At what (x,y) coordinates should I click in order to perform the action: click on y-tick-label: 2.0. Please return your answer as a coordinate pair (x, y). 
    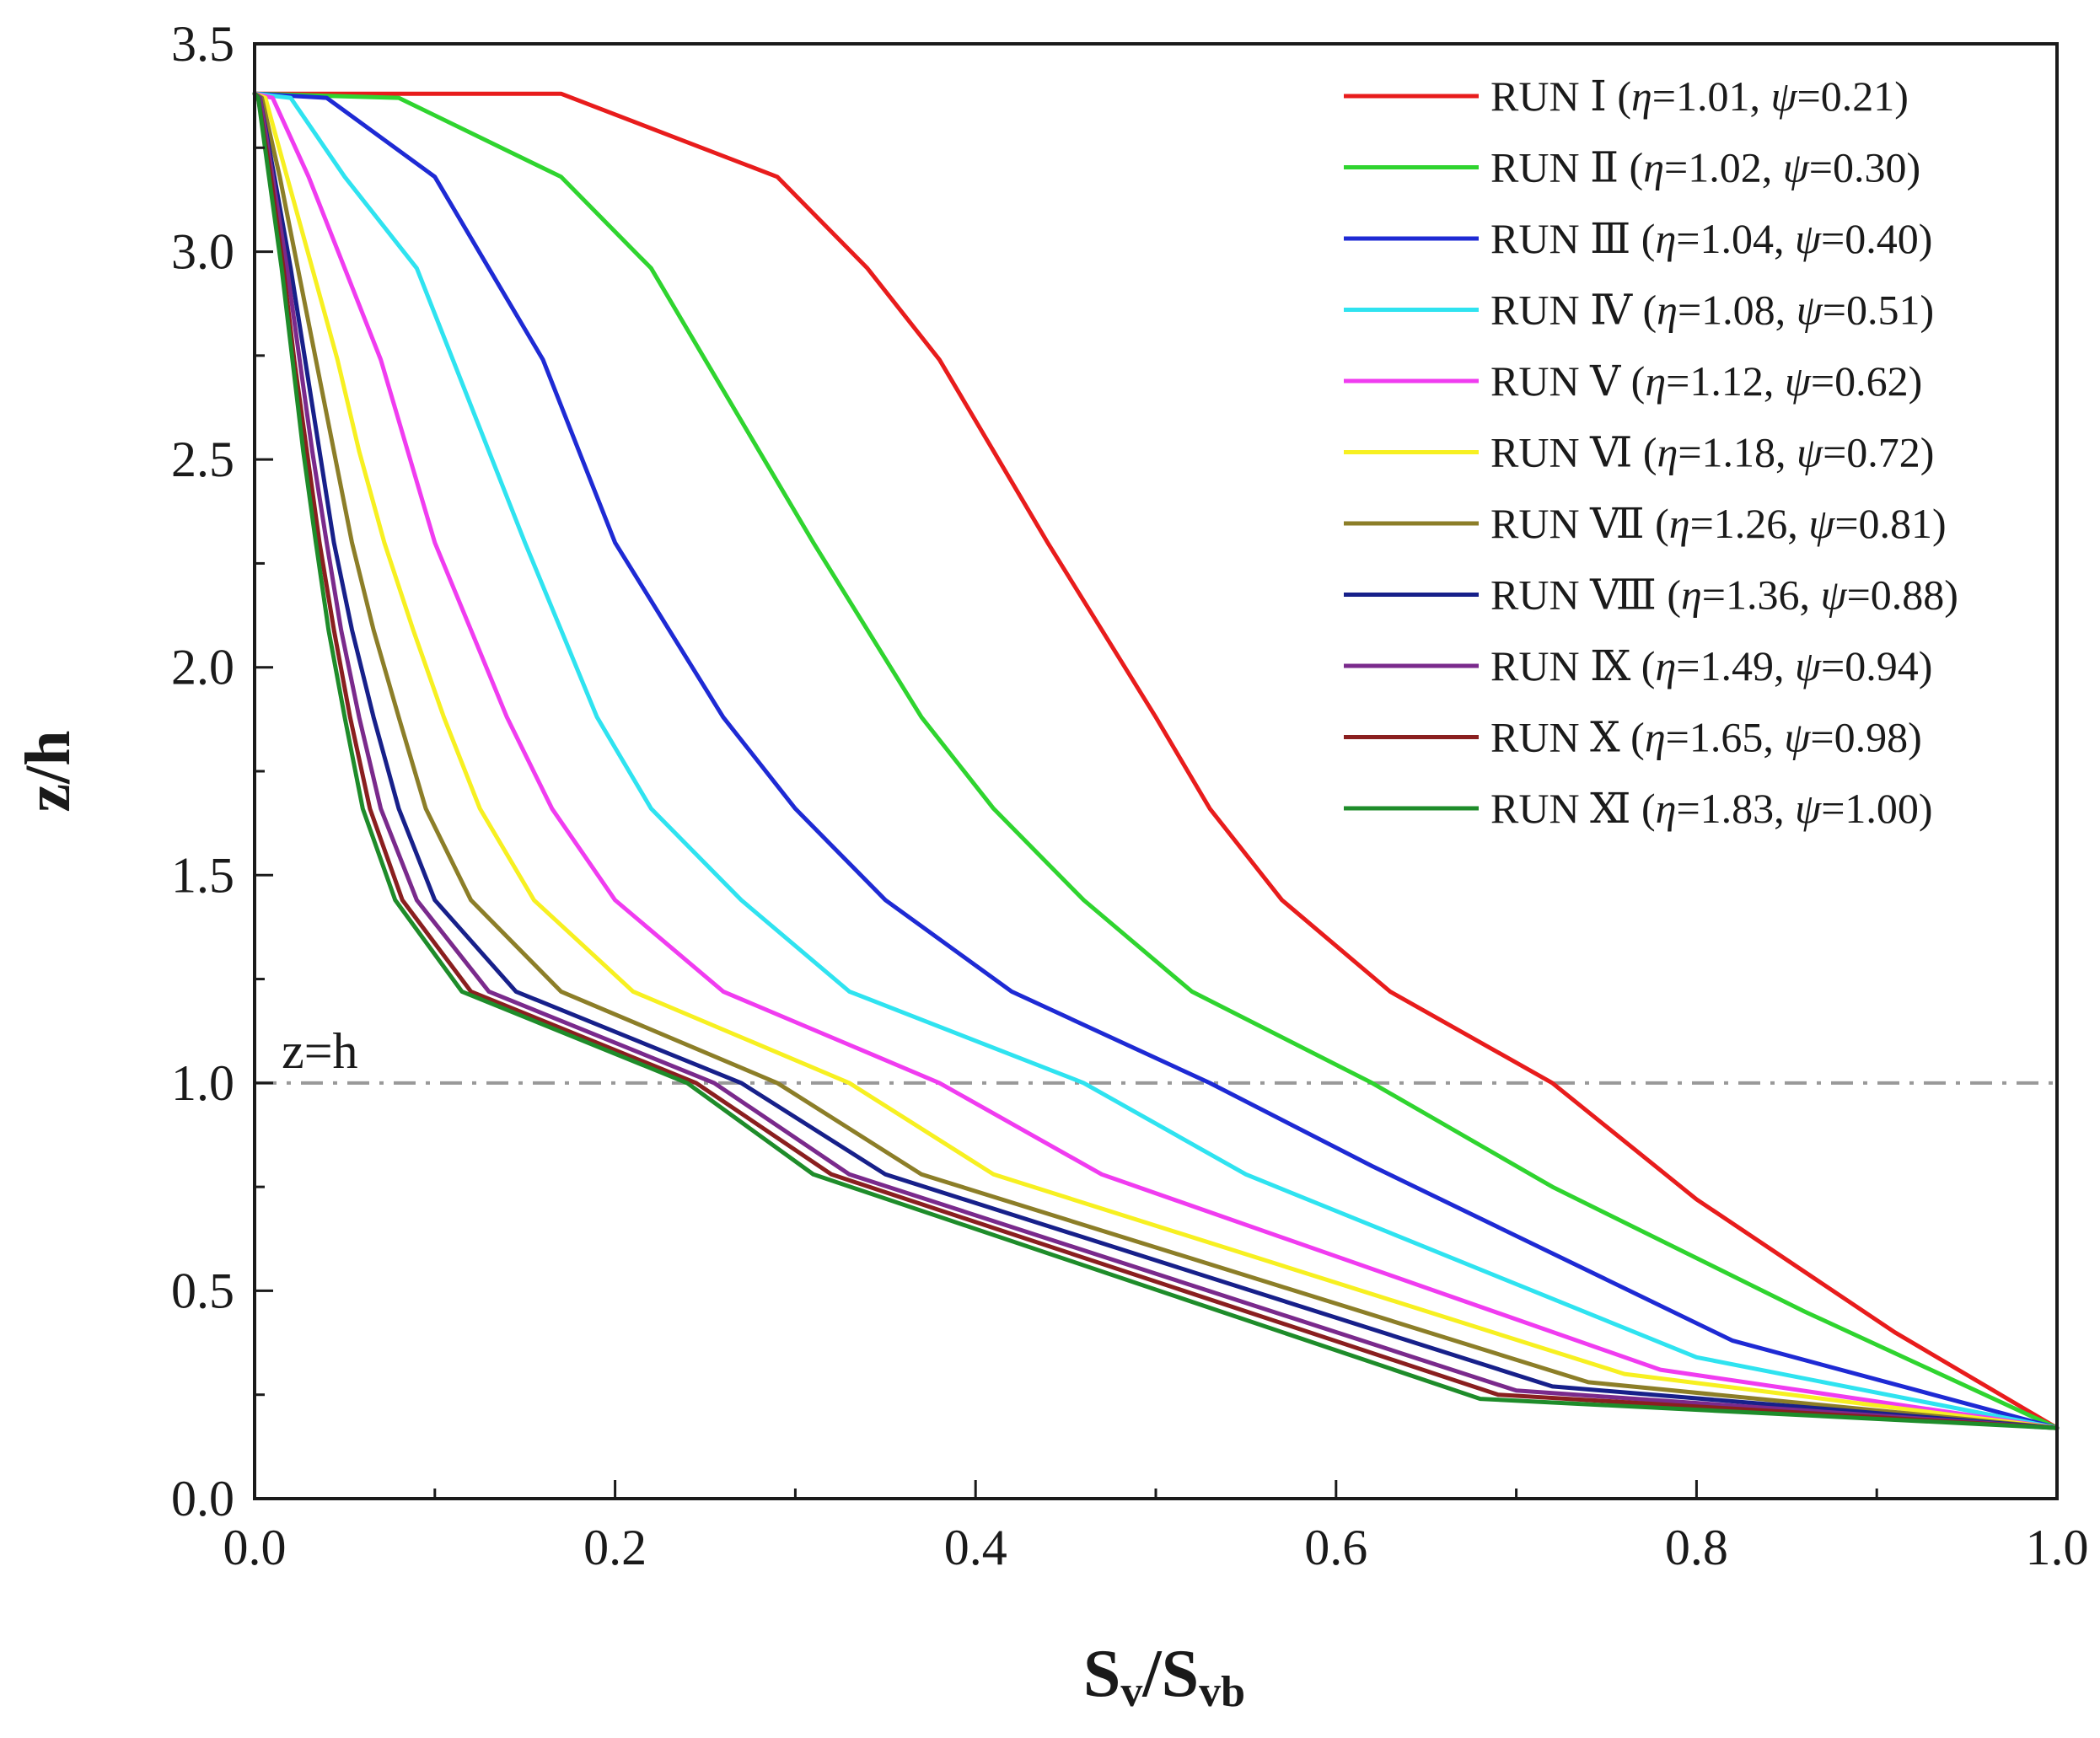
    Looking at the image, I should click on (203, 668).